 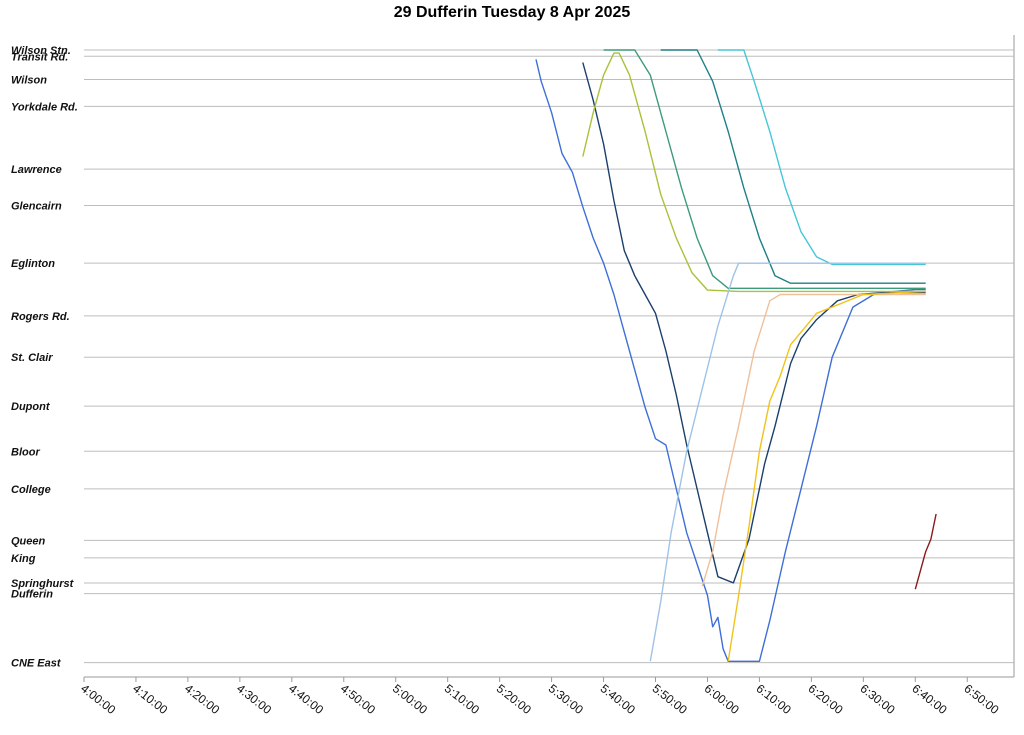 I want to click on x-tick-label: 5:00:00, so click(x=410, y=699).